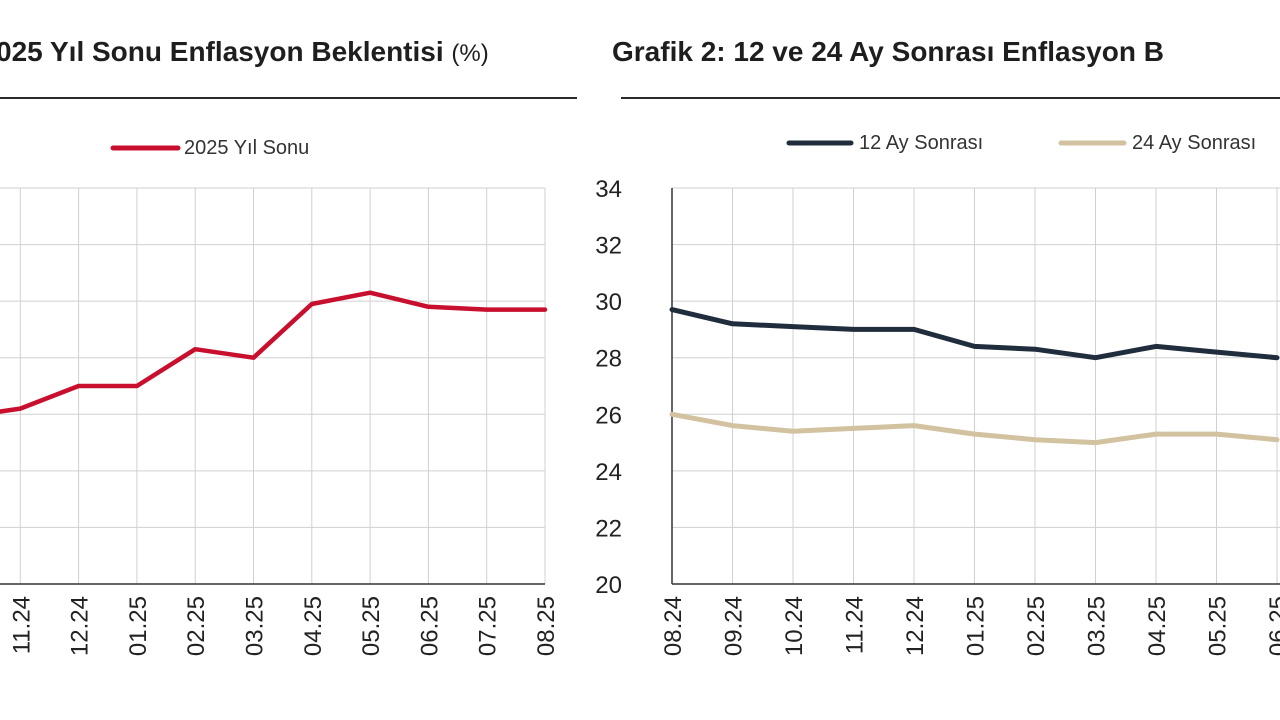  I want to click on right-x-tick-label: 09.24, so click(734, 626).